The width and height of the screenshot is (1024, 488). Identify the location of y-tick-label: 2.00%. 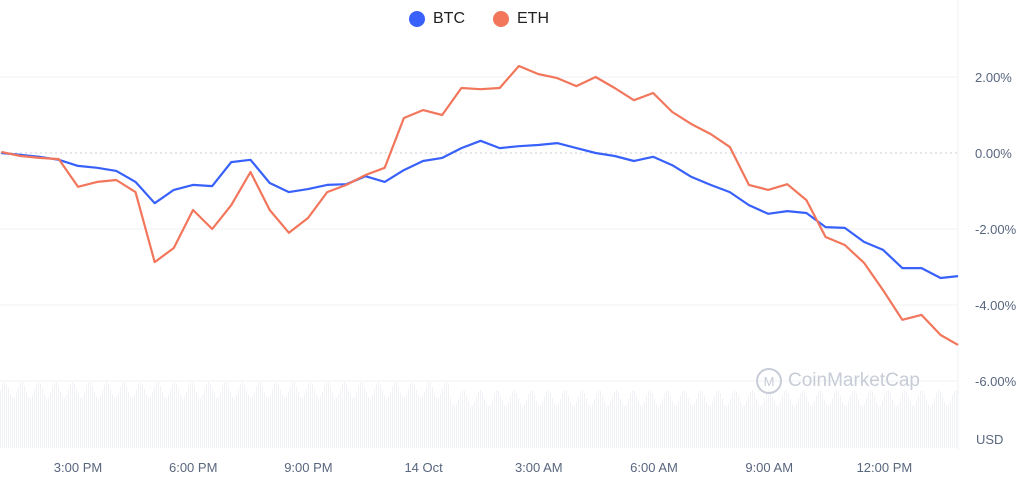
(993, 77).